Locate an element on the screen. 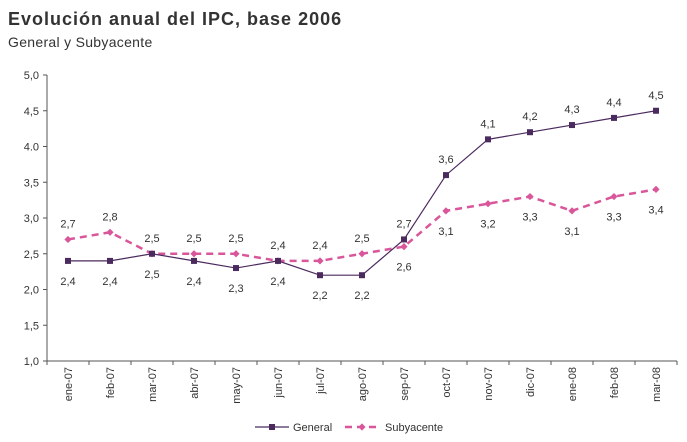 The height and width of the screenshot is (442, 687). y-tick-label: 3,5 is located at coordinates (31, 183).